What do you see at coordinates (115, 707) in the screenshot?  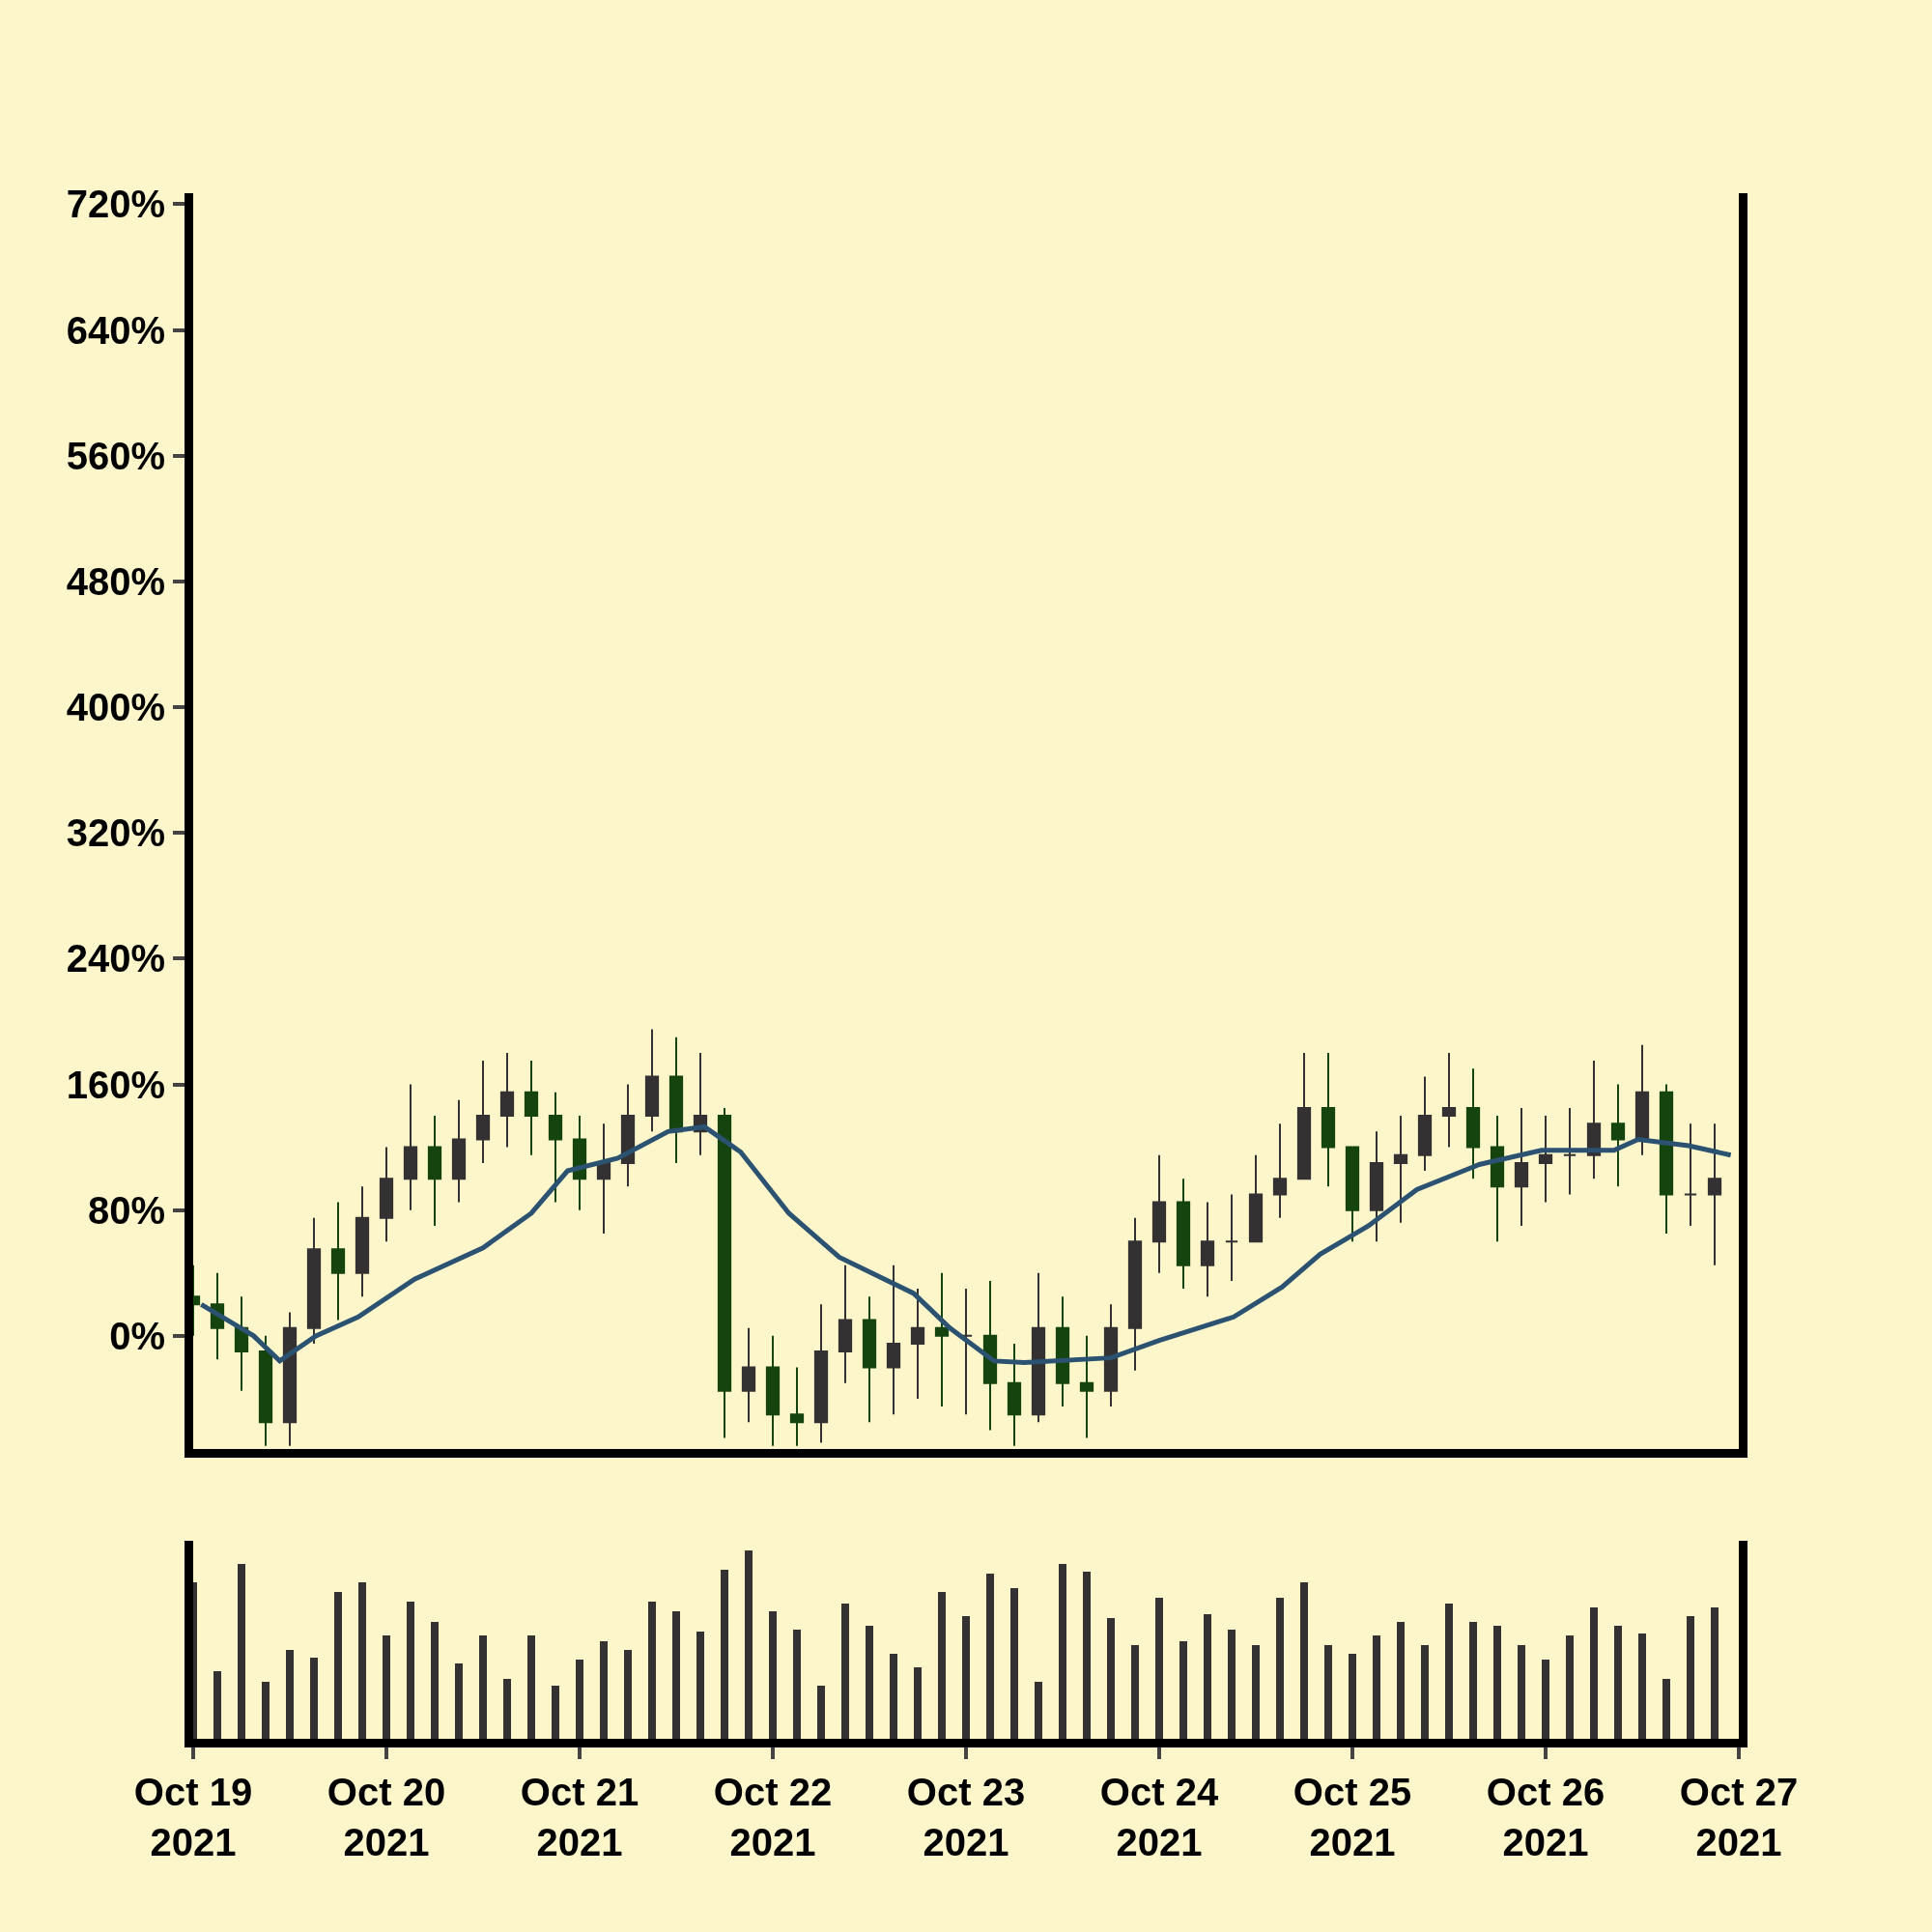 I see `y-tick-label: 400%` at bounding box center [115, 707].